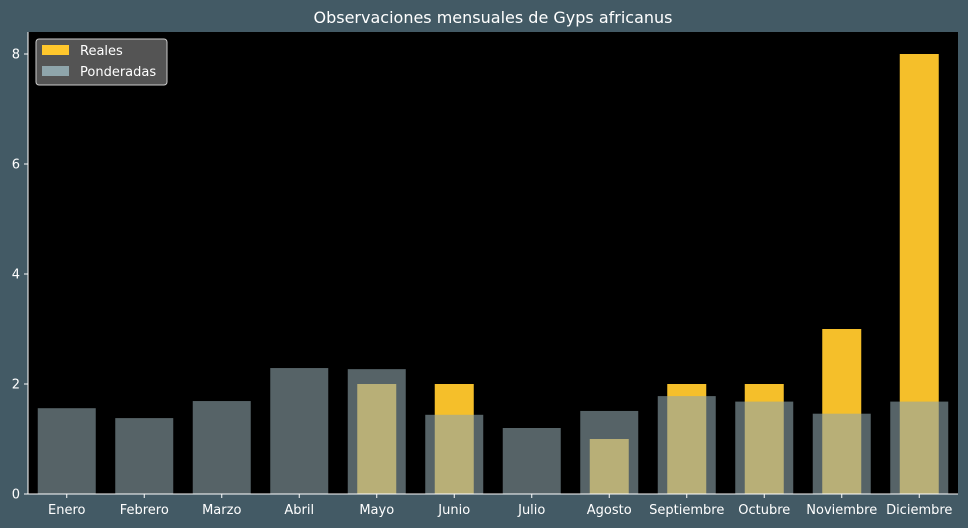 The image size is (968, 528). Describe the element at coordinates (531, 510) in the screenshot. I see `x-tick-label: Julio` at that location.